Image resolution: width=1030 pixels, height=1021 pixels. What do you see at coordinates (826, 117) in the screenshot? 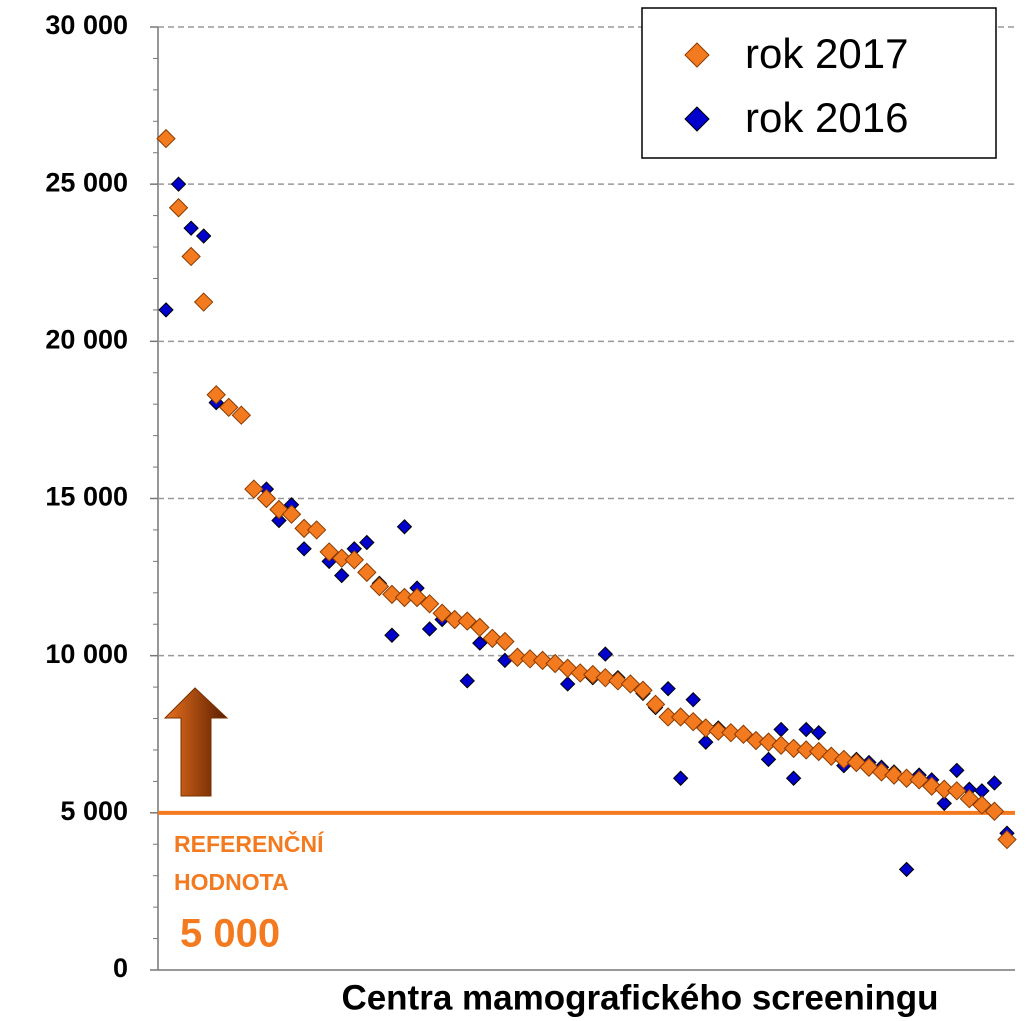
I see `legend-label: rok 2016` at bounding box center [826, 117].